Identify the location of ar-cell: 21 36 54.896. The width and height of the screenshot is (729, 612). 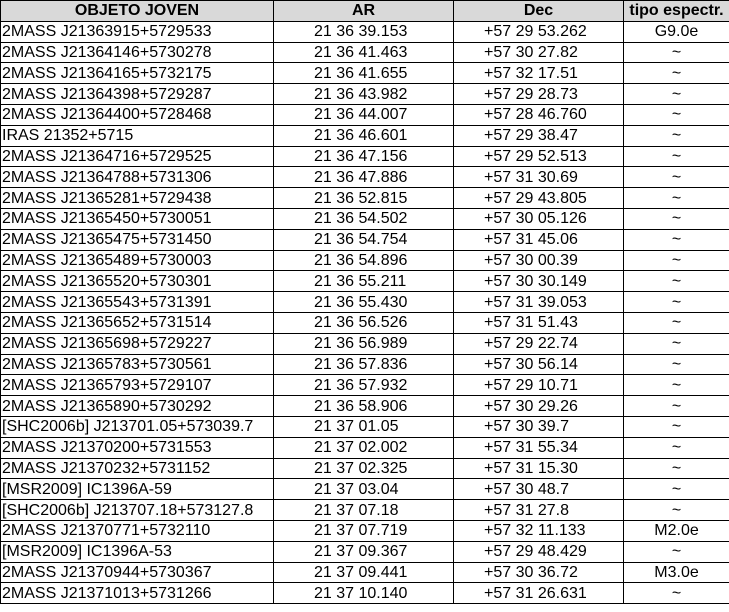
(363, 260).